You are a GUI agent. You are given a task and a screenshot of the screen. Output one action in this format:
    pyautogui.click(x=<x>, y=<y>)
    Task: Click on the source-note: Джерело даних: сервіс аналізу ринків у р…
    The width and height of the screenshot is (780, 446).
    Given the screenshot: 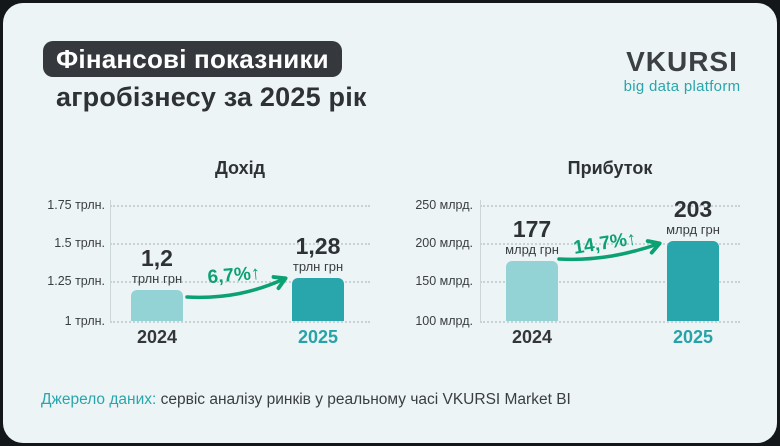 What is the action you would take?
    pyautogui.click(x=306, y=400)
    